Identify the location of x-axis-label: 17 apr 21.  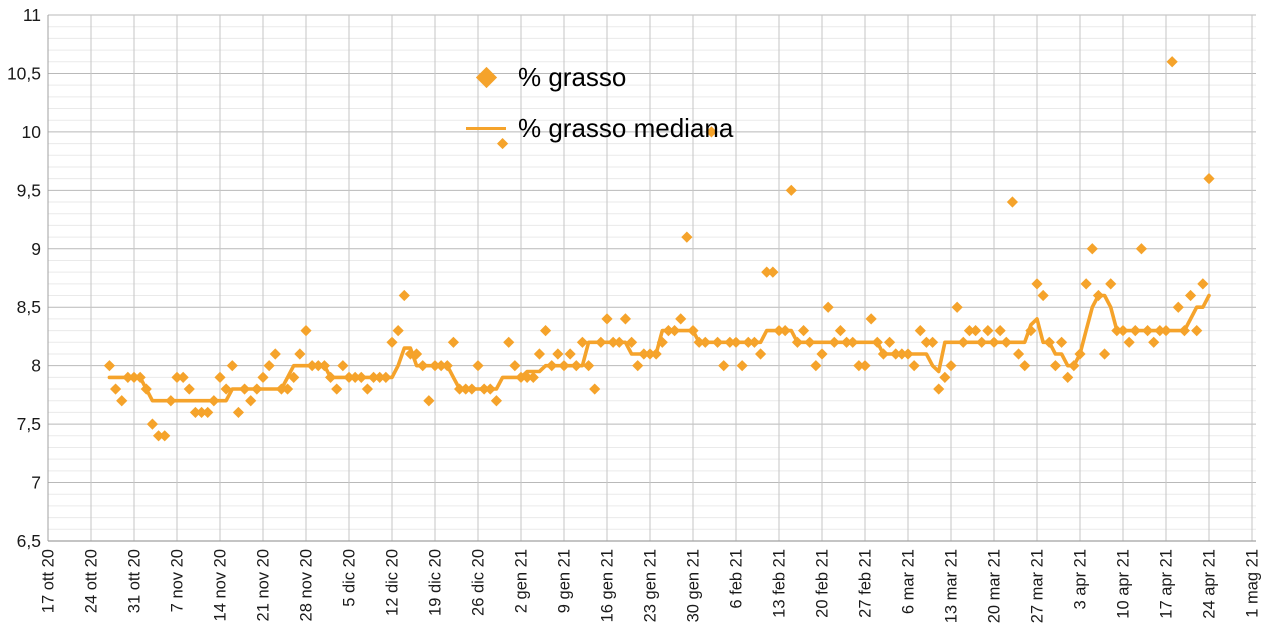
(1167, 584).